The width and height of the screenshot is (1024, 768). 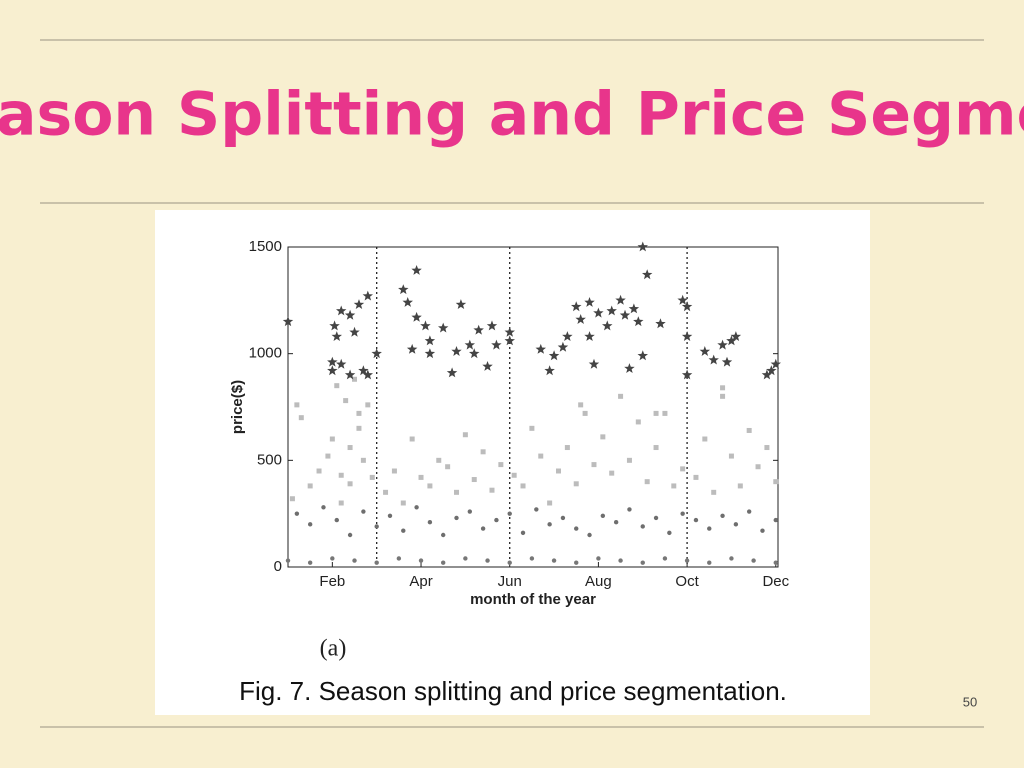 What do you see at coordinates (265, 353) in the screenshot?
I see `y-tick-label: 1000` at bounding box center [265, 353].